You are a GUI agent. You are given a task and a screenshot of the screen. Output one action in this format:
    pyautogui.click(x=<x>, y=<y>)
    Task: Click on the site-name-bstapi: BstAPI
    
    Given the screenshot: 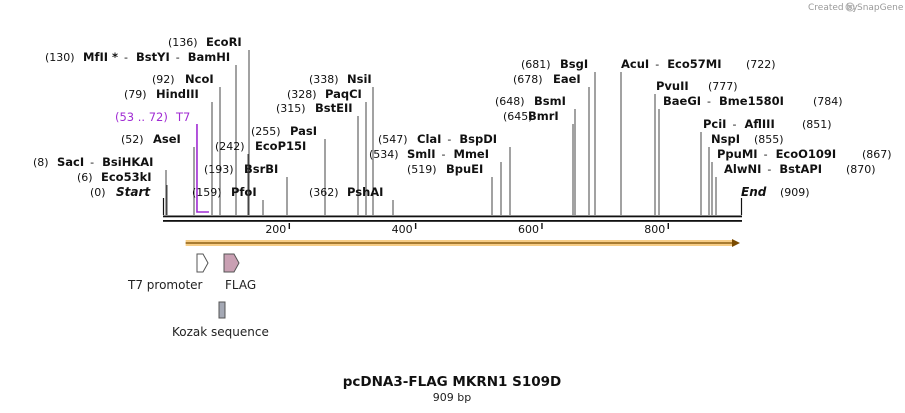 What is the action you would take?
    pyautogui.click(x=800, y=169)
    